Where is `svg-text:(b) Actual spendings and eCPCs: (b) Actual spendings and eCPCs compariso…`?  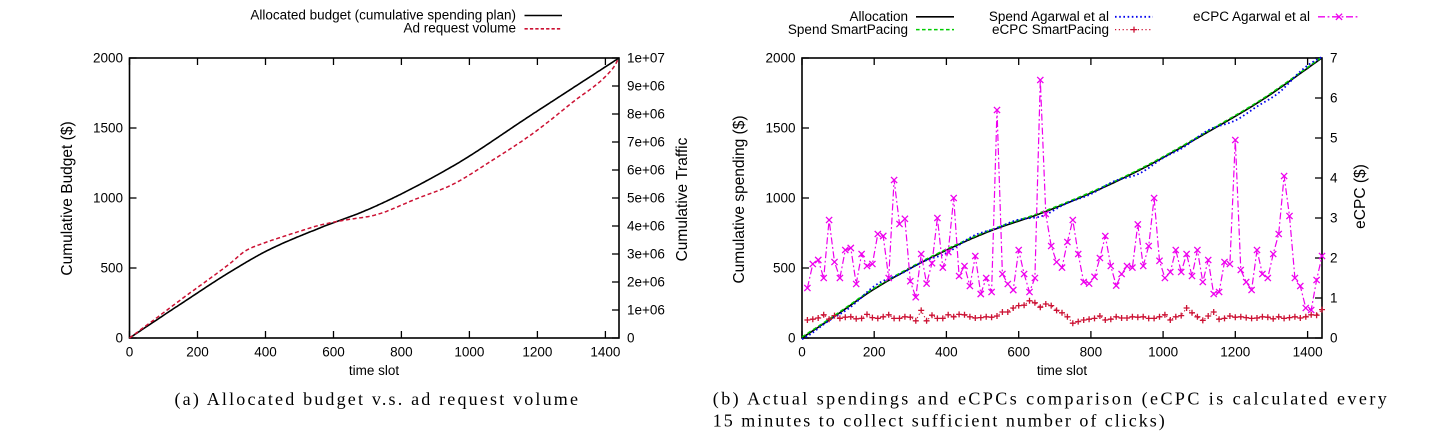 svg-text:(b) Actual spendings and eCPCs: (b) Actual spendings and eCPCs compariso… is located at coordinates (1050, 399).